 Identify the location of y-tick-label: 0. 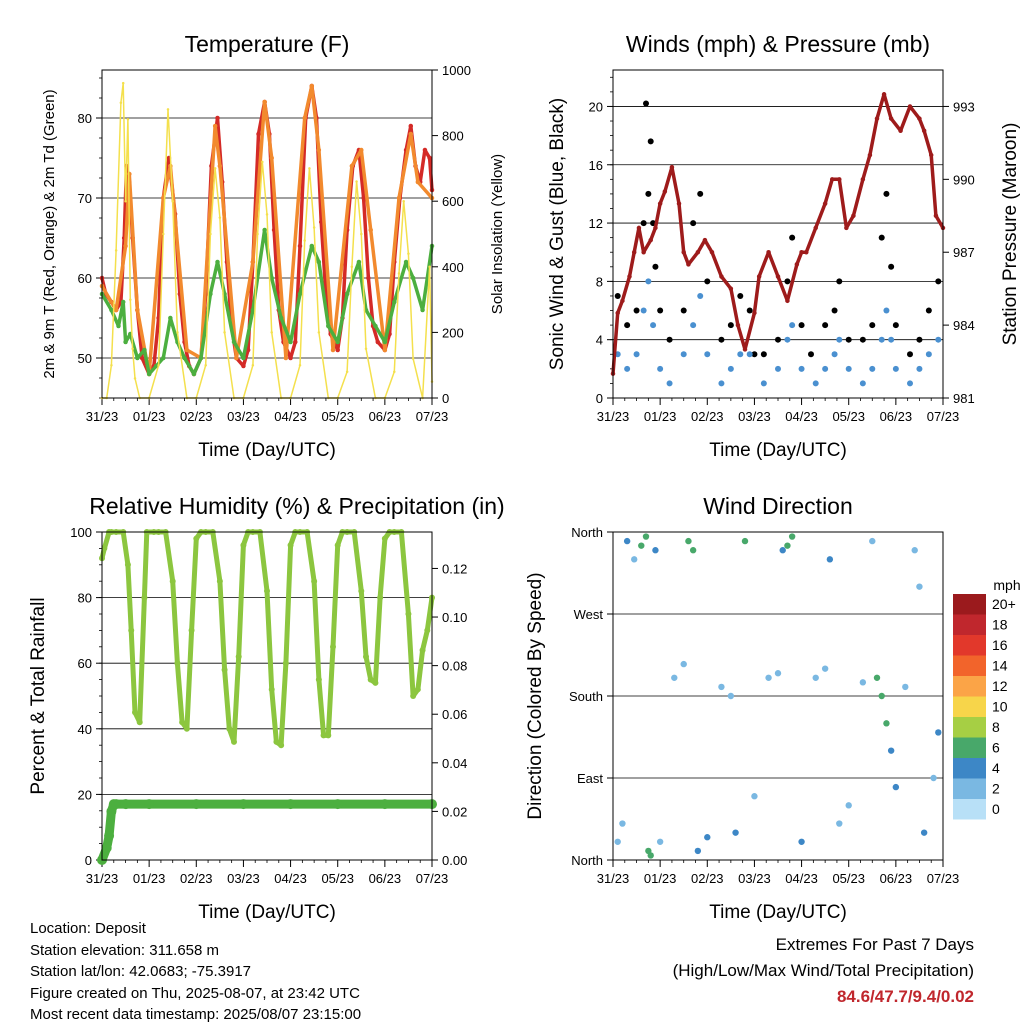
(88, 860).